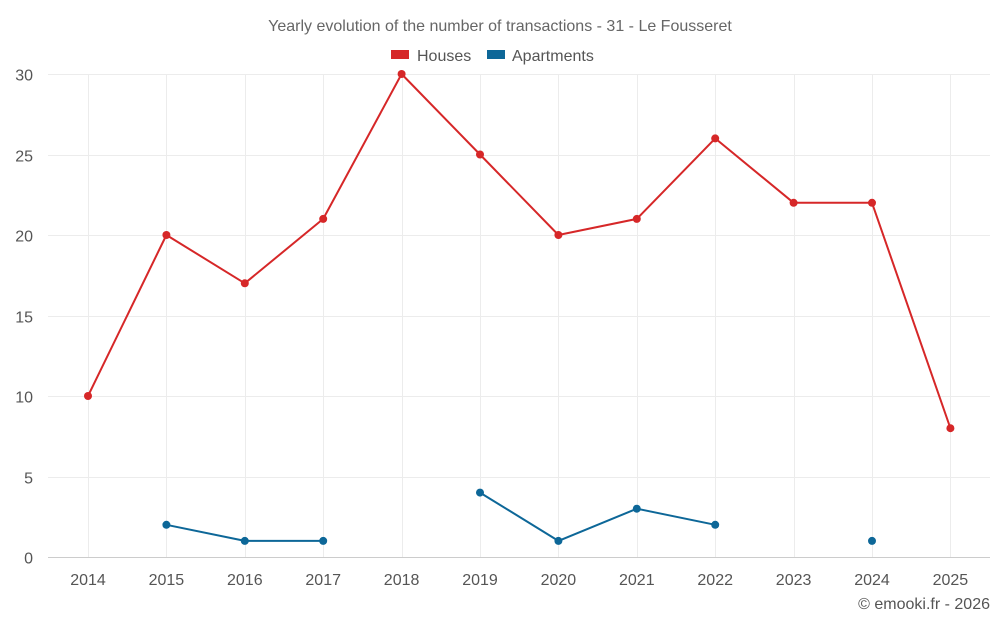 This screenshot has width=1000, height=625. I want to click on credit-text: © emooki.fr - 2026, so click(924, 604).